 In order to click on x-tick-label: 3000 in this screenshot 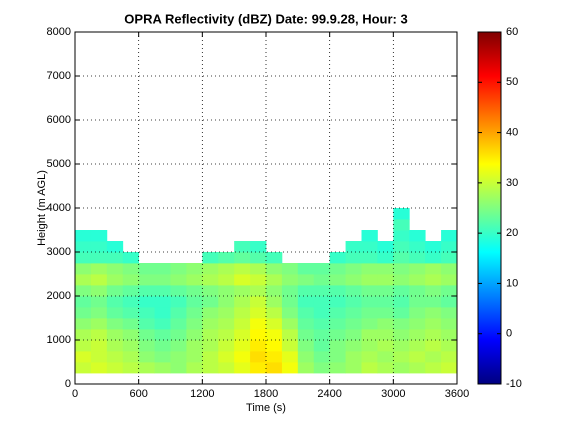, I will do `click(393, 394)`.